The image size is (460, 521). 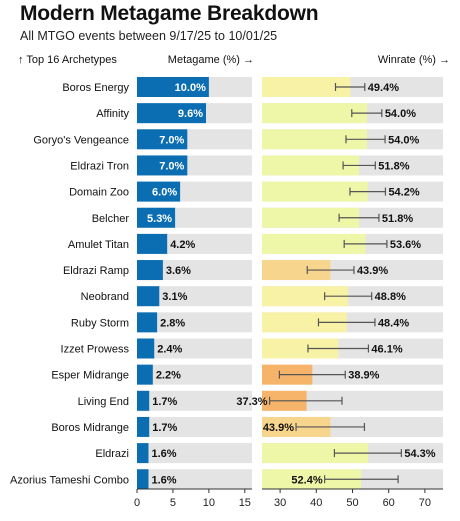 What do you see at coordinates (403, 193) in the screenshot?
I see `winrate-value-label: 54.2%` at bounding box center [403, 193].